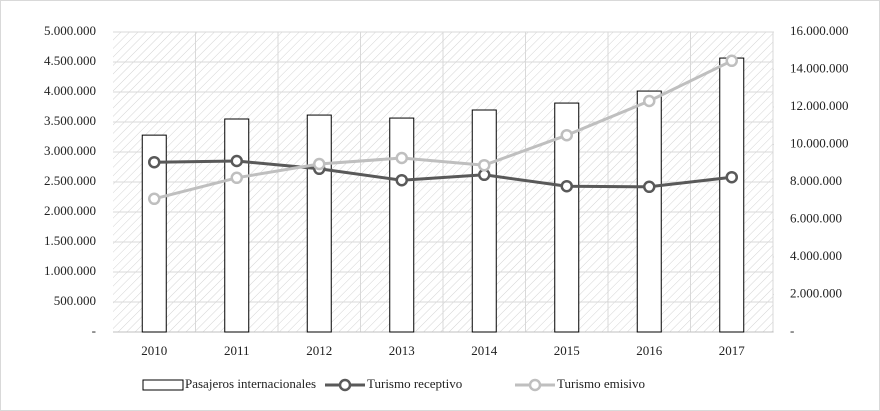 This screenshot has width=880, height=411. I want to click on legend-label: Turismo emisivo, so click(601, 383).